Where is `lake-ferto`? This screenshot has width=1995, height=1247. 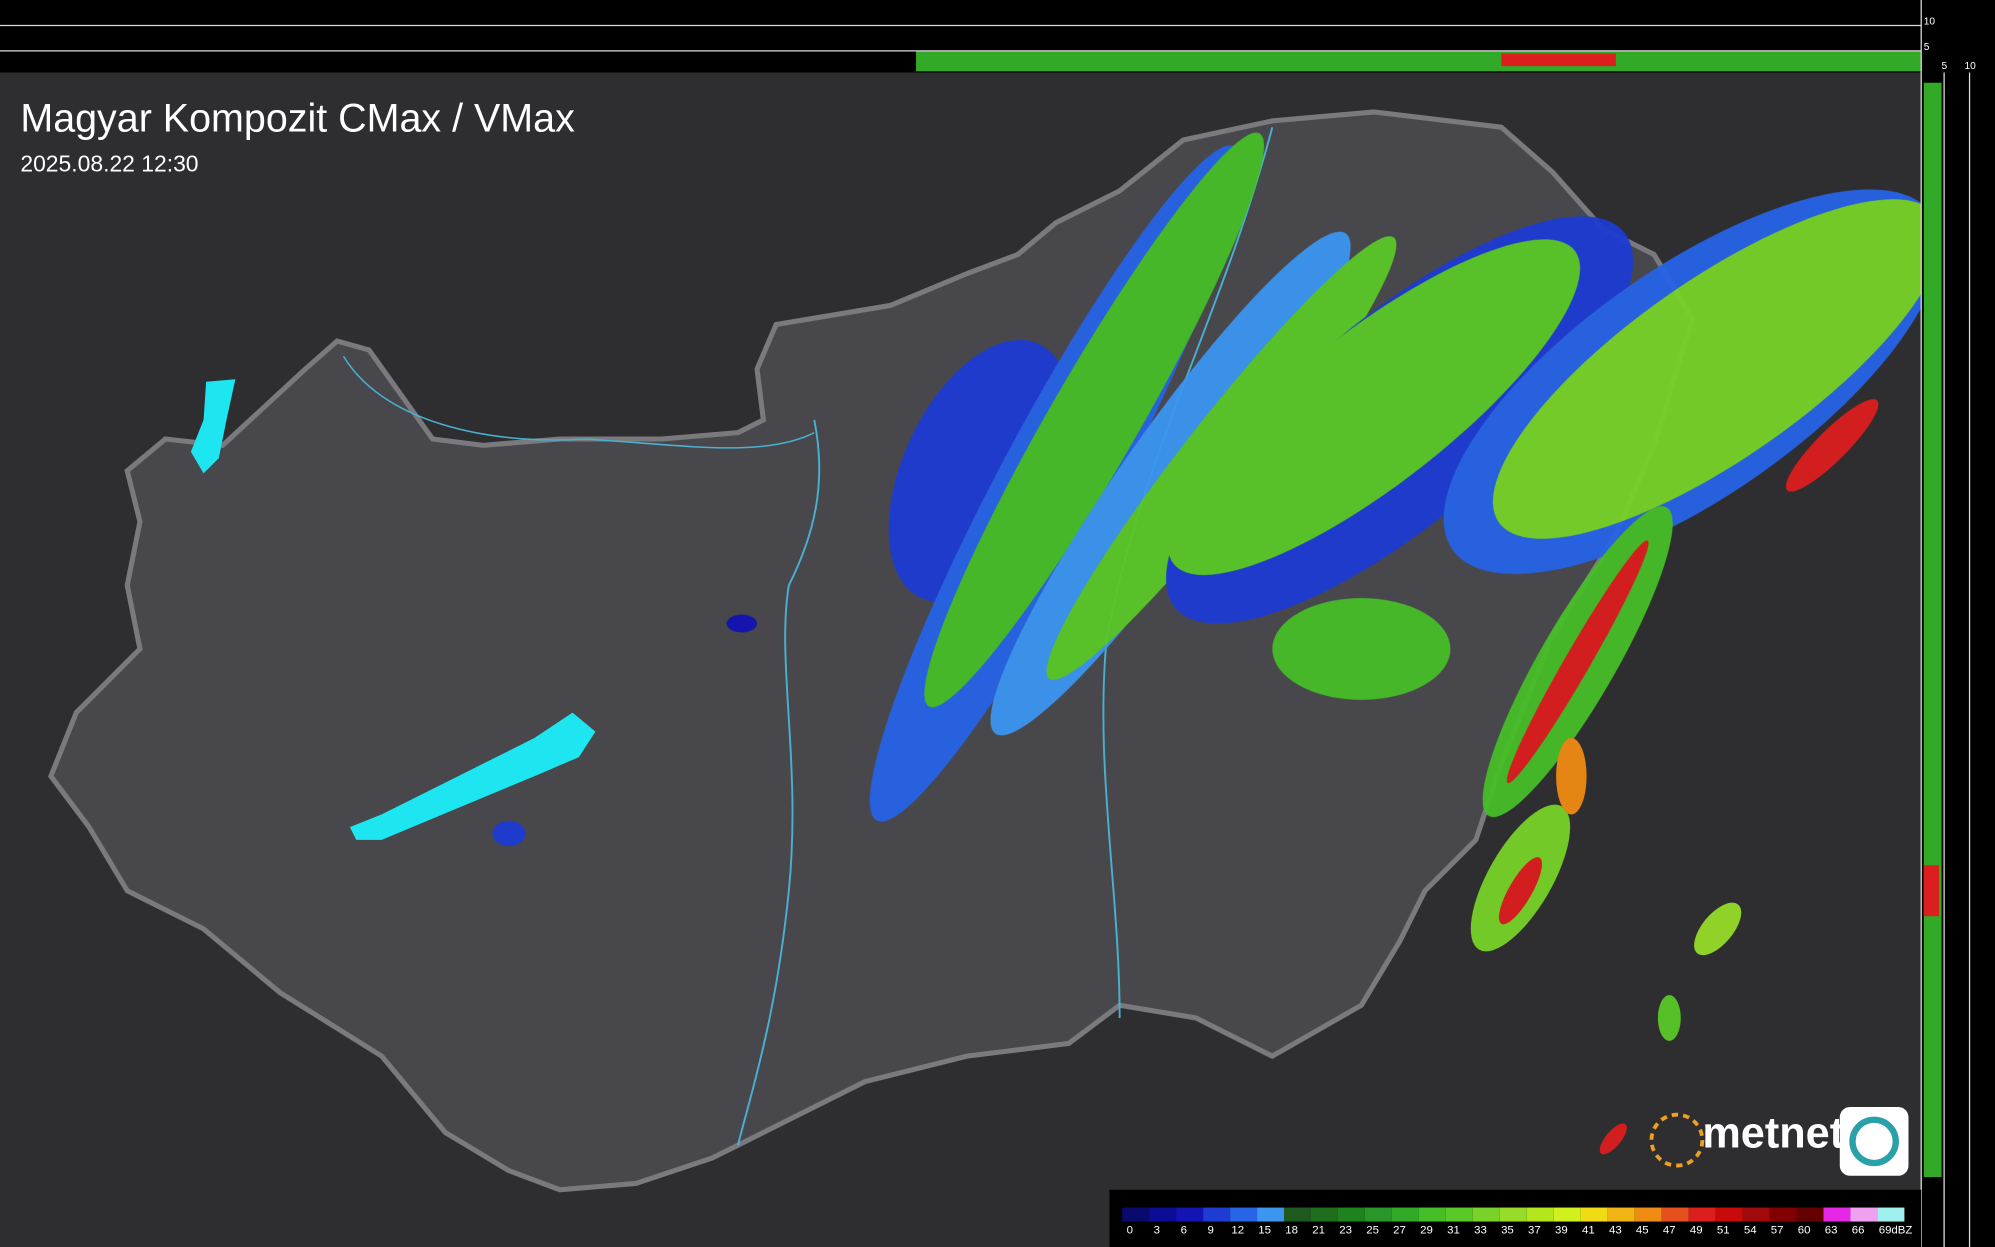 lake-ferto is located at coordinates (213, 426).